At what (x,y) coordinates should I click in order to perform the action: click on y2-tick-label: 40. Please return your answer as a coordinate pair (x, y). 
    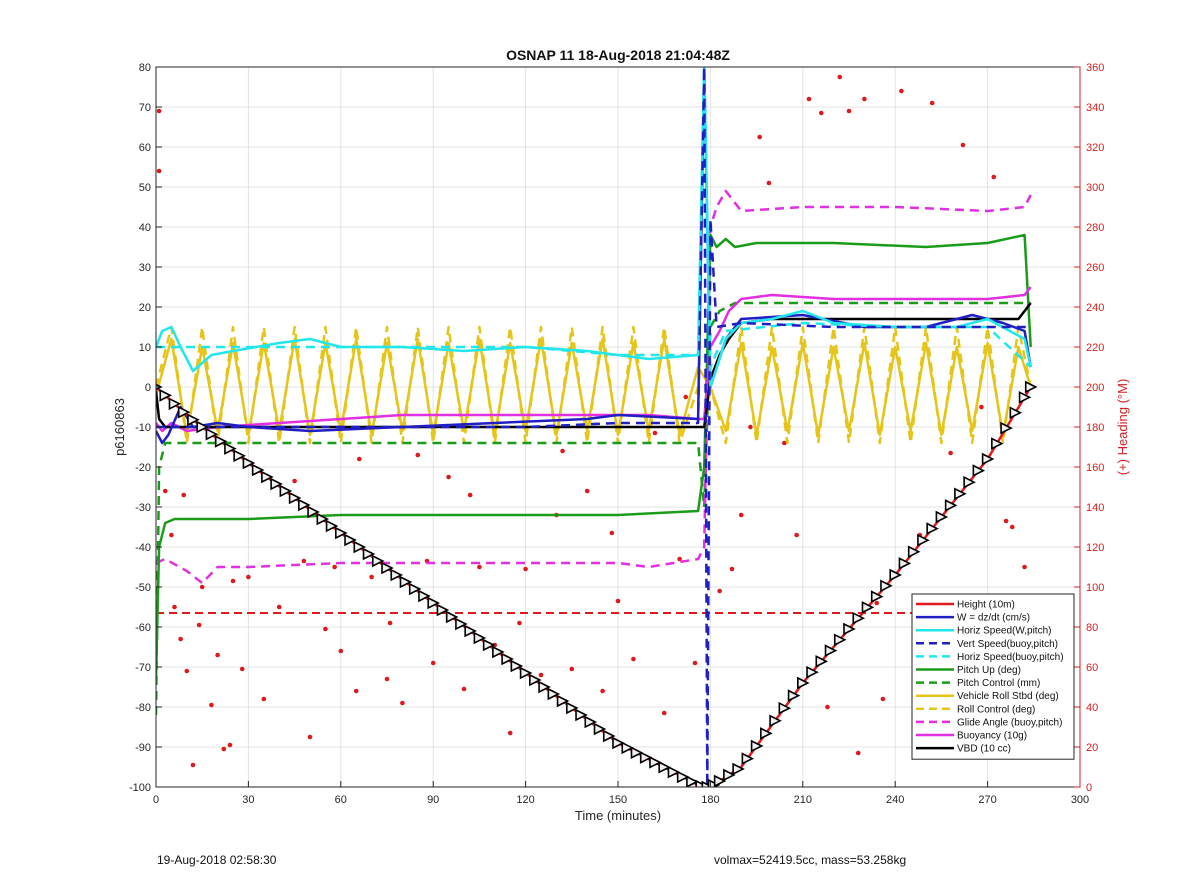
    Looking at the image, I should click on (1092, 708).